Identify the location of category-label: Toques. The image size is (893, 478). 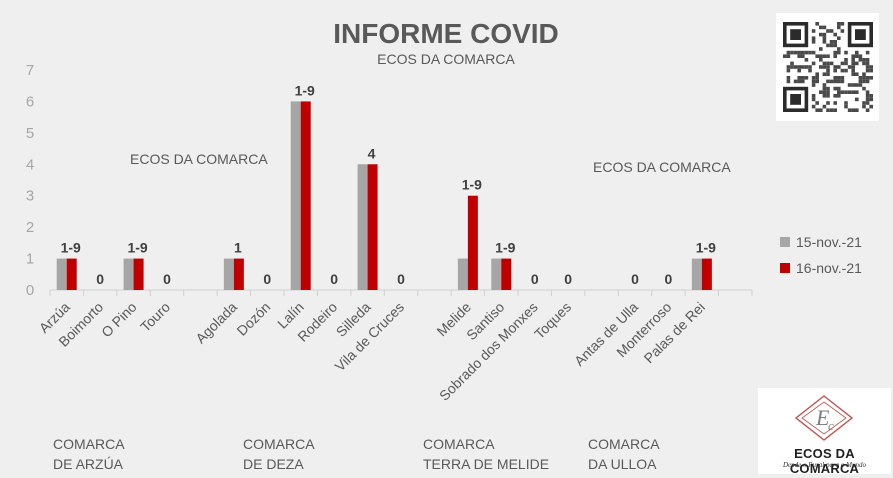
(552, 320).